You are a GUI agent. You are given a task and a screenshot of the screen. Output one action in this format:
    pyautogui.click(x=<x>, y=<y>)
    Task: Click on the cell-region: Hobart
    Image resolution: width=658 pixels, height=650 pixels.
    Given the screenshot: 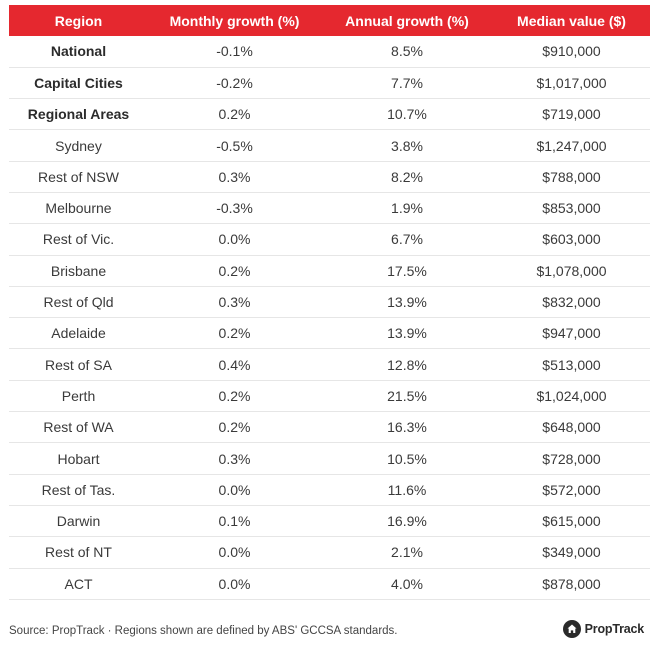 What is the action you would take?
    pyautogui.click(x=78, y=458)
    